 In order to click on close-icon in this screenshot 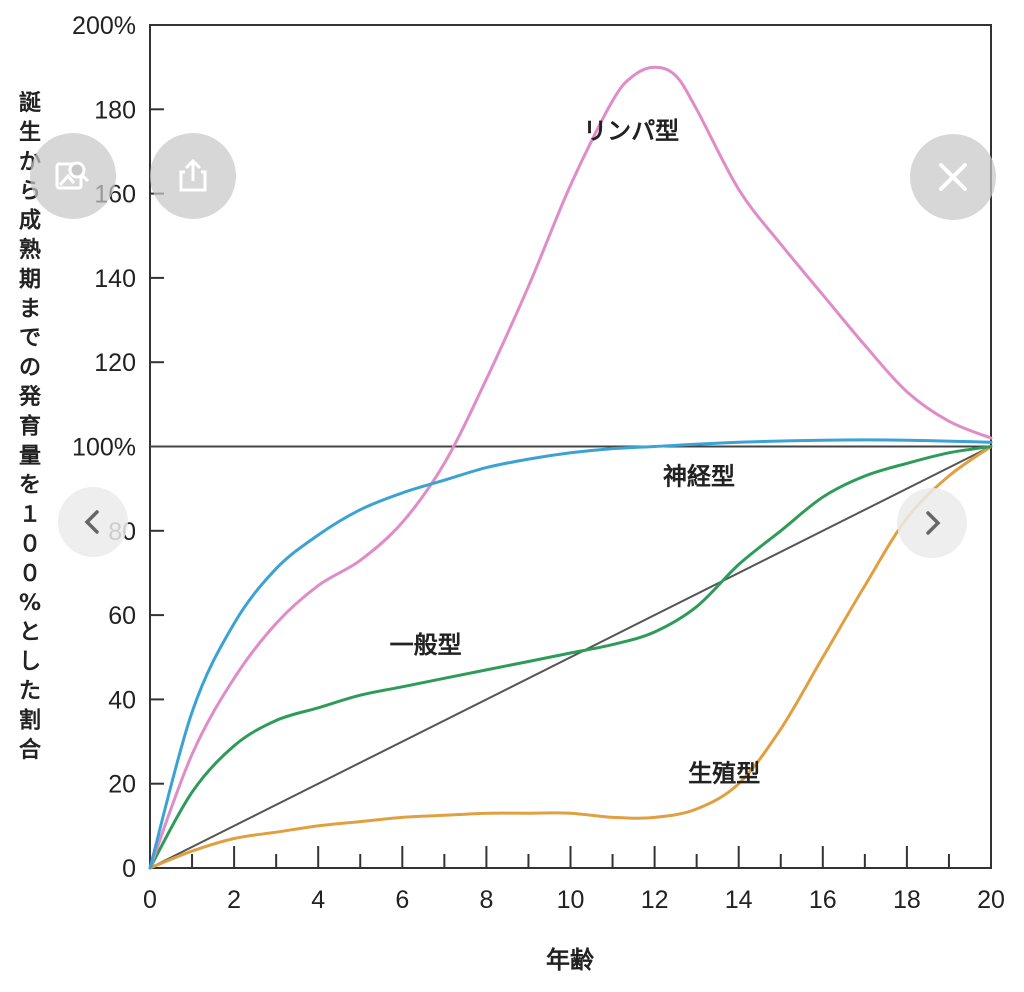, I will do `click(953, 177)`.